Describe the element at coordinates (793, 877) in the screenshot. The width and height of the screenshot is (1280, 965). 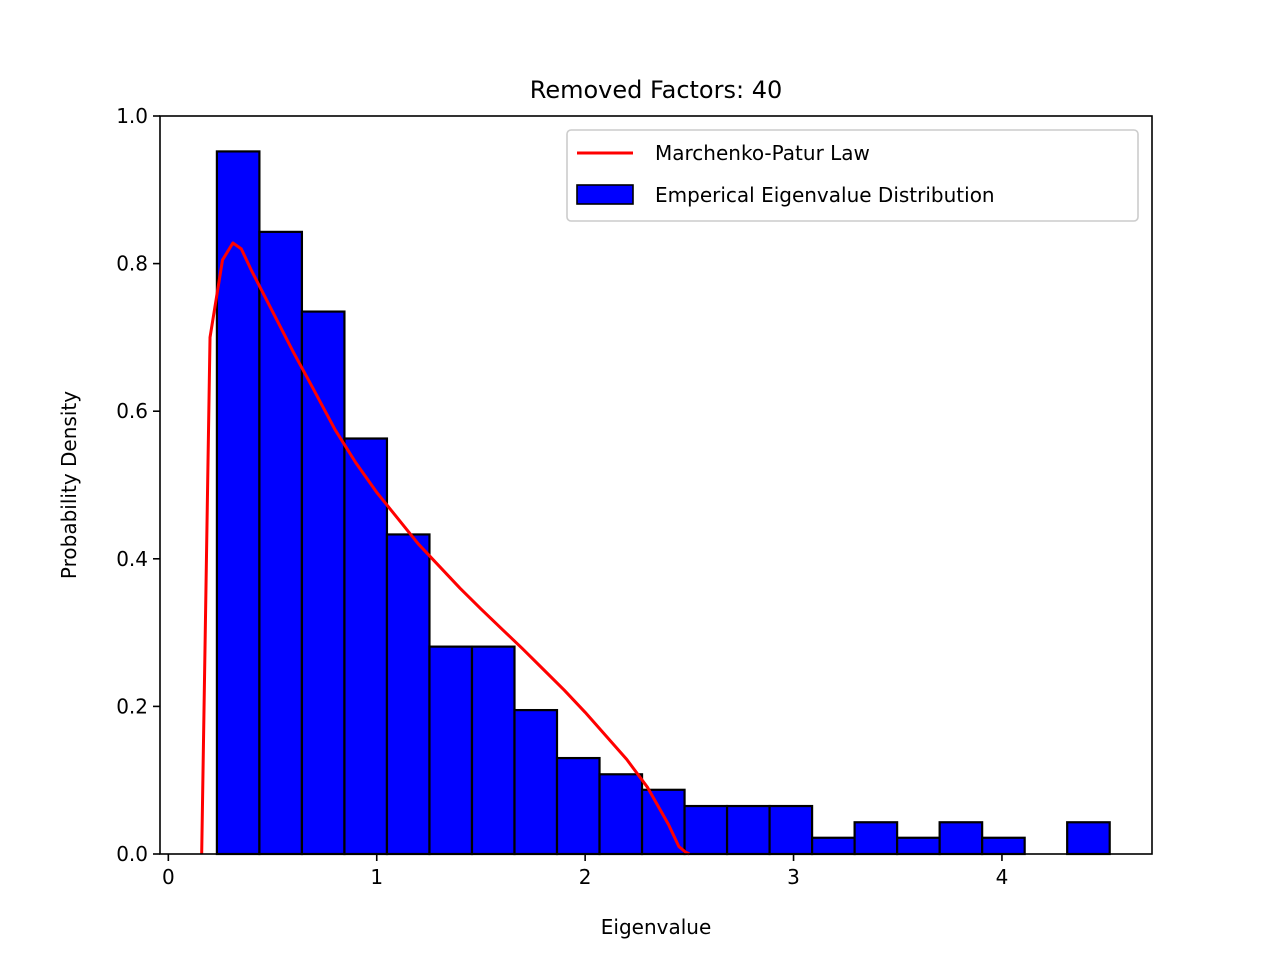
I see `x-tick-label-3: 3` at that location.